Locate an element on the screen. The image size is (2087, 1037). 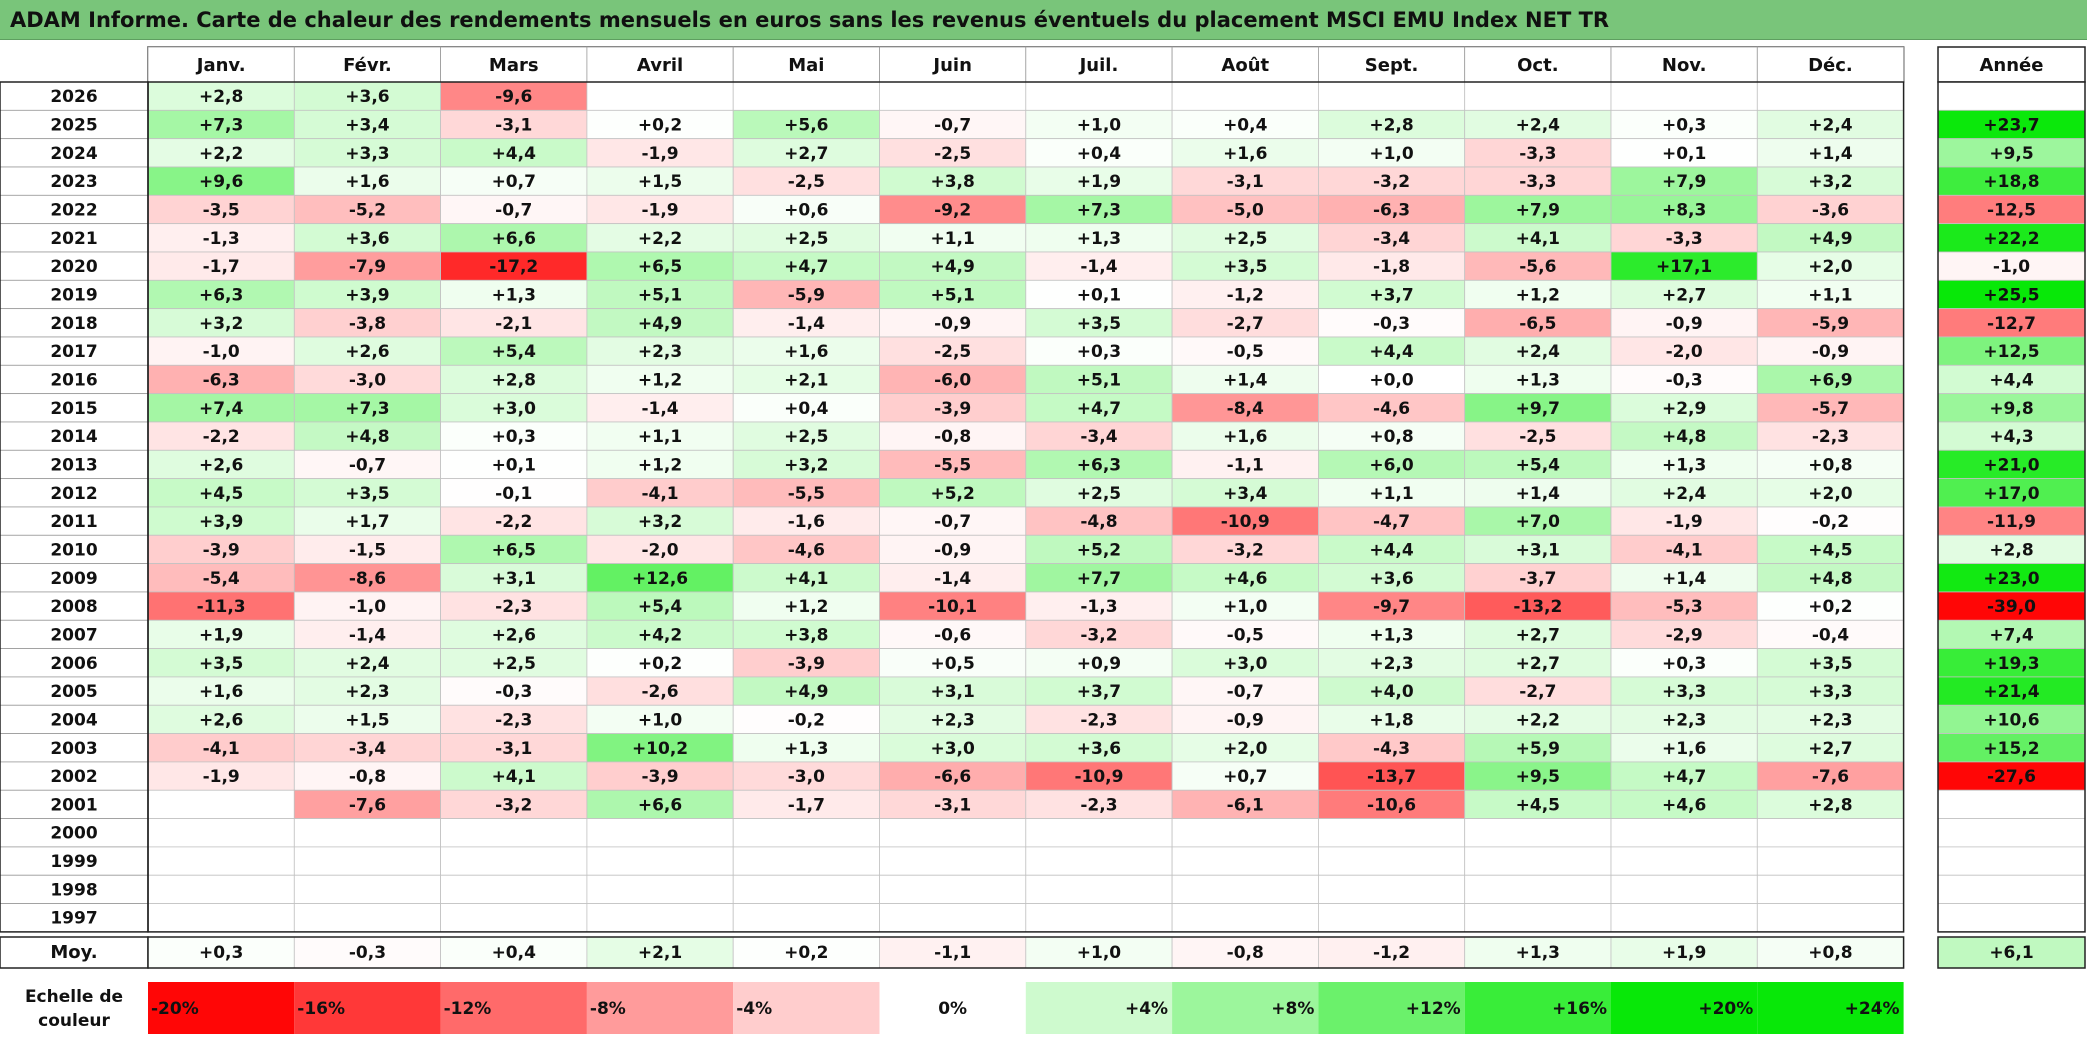
heatmap-cell-value: +3,7 is located at coordinates (1099, 692).